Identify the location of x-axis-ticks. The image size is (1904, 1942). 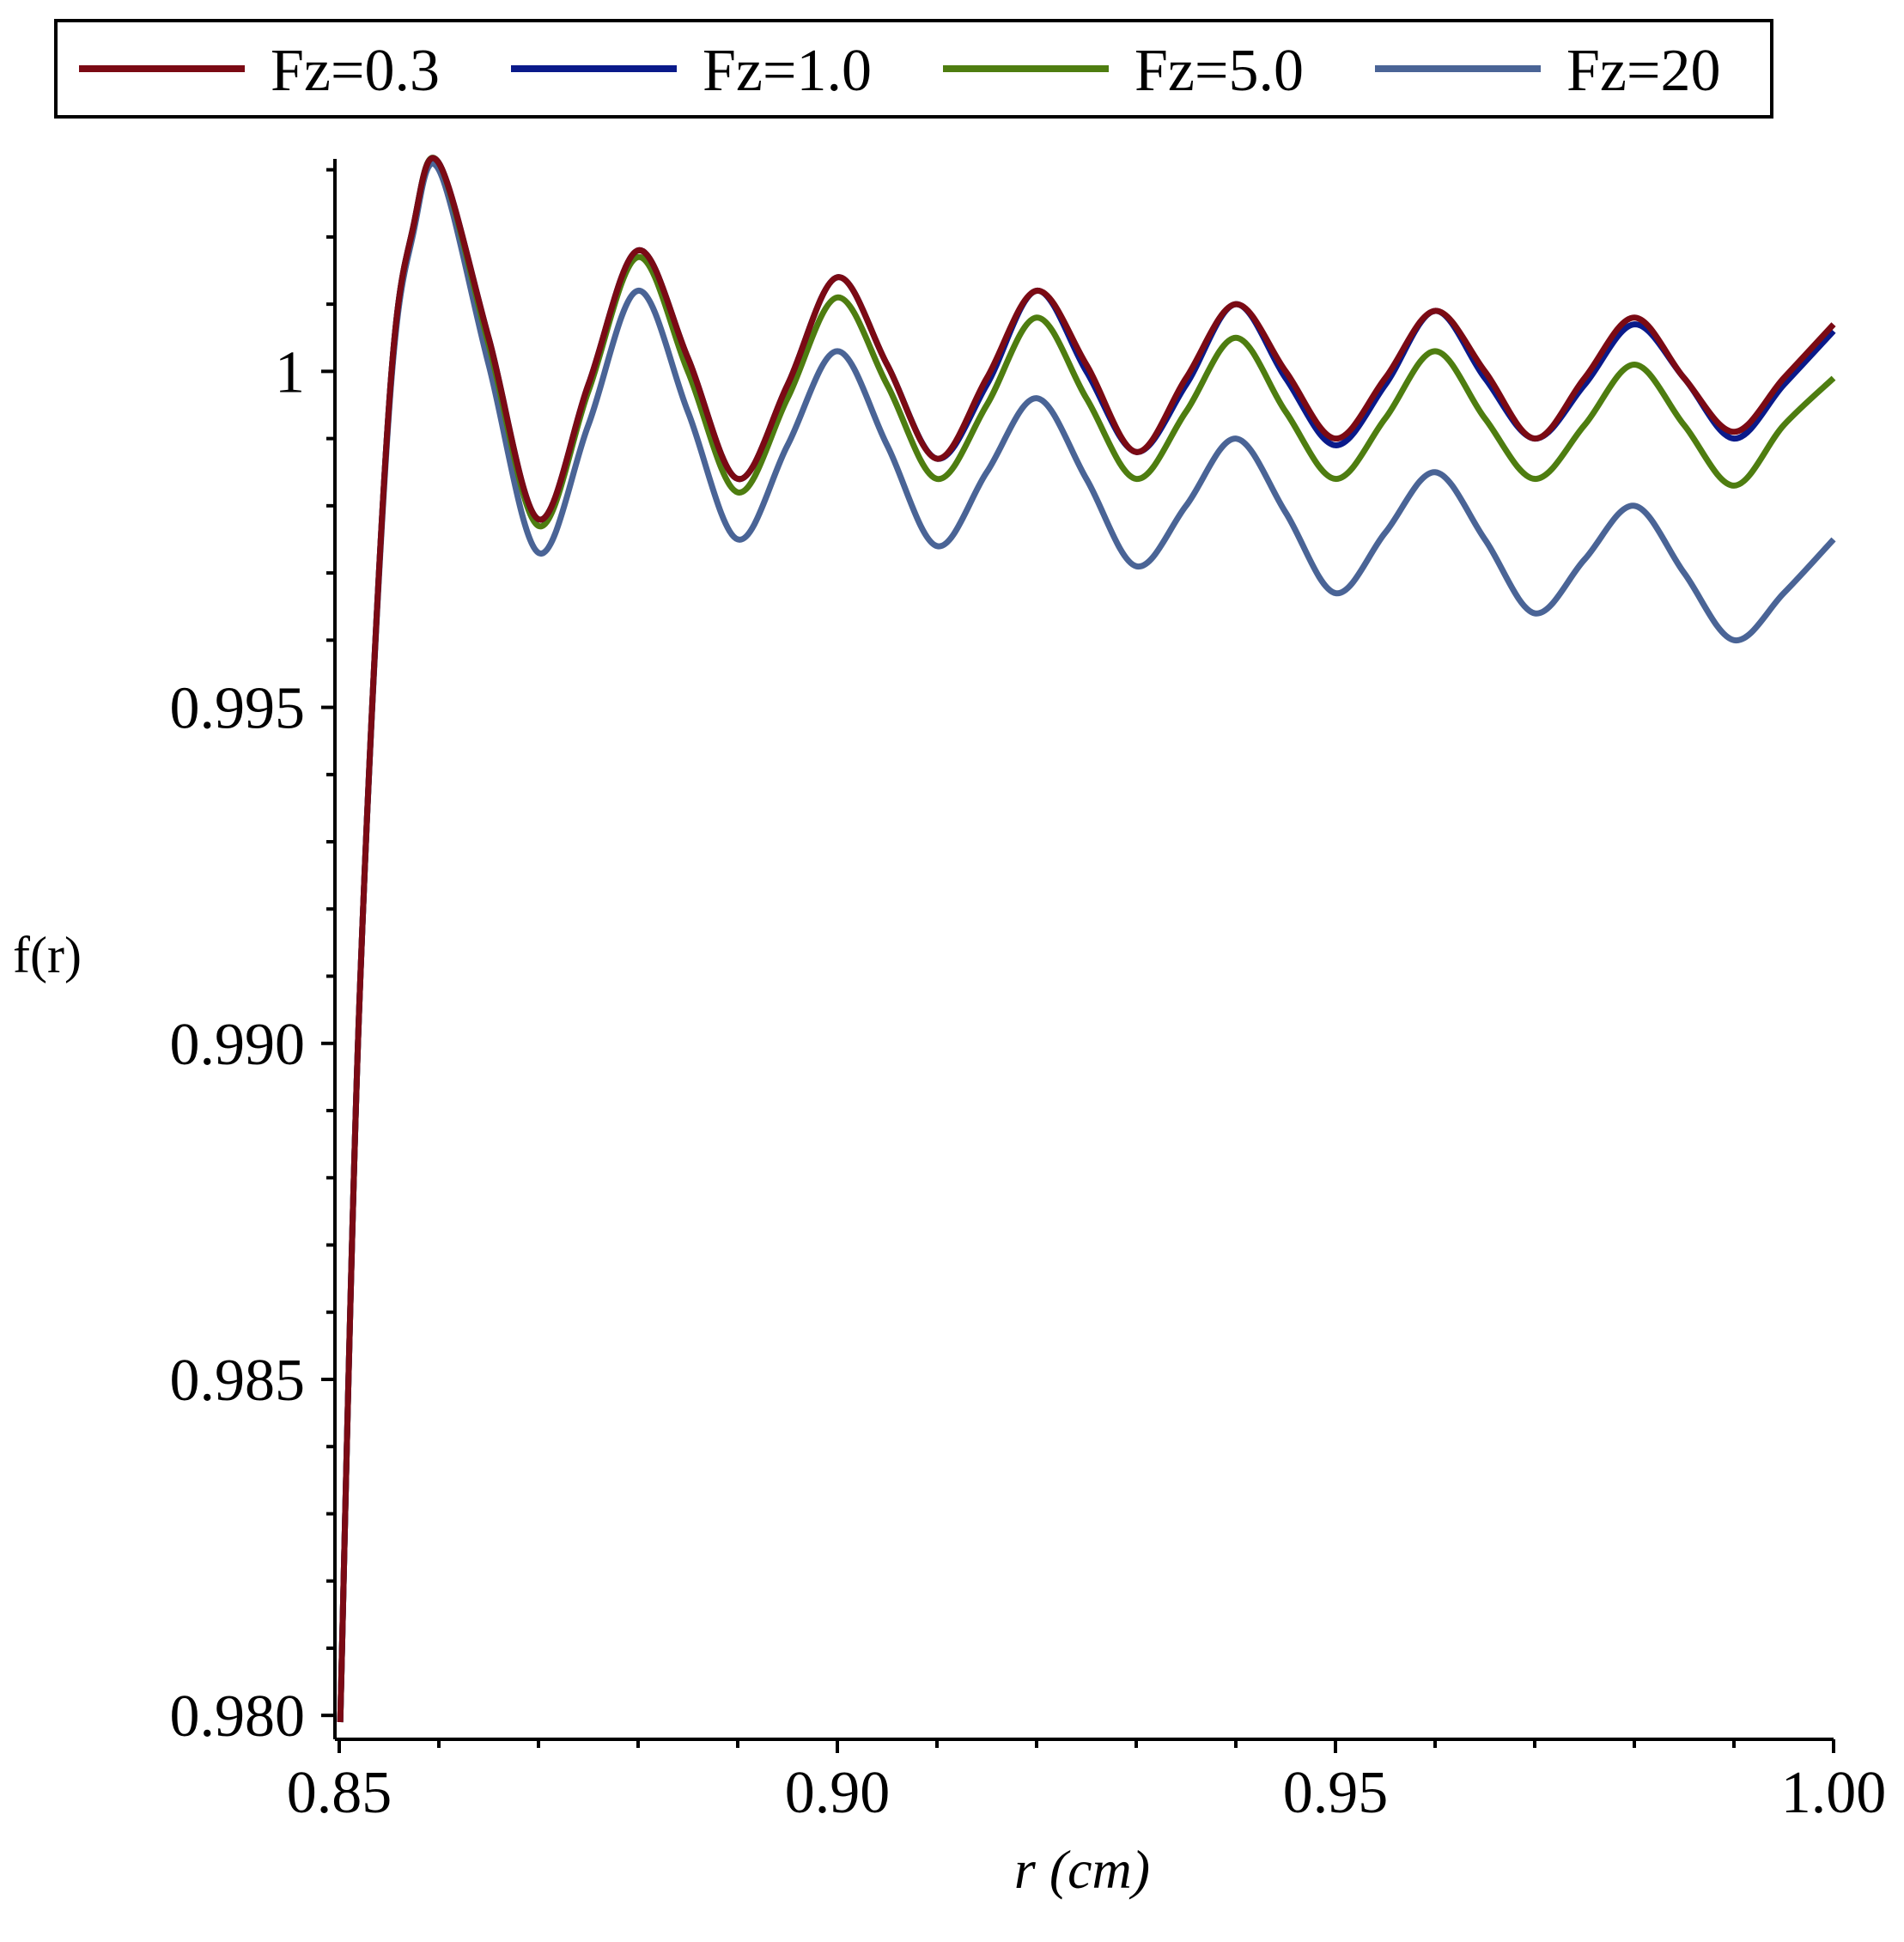
(1086, 1746).